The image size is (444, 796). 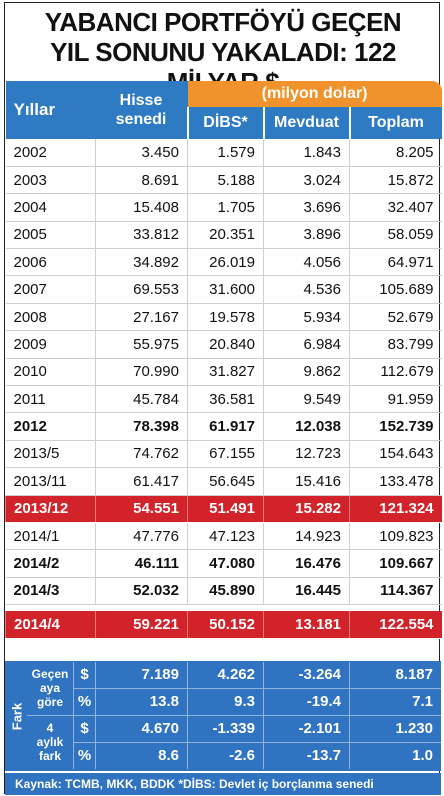 I want to click on table-row: 2009 55.975 20.840 6.984 83.799, so click(x=223, y=344).